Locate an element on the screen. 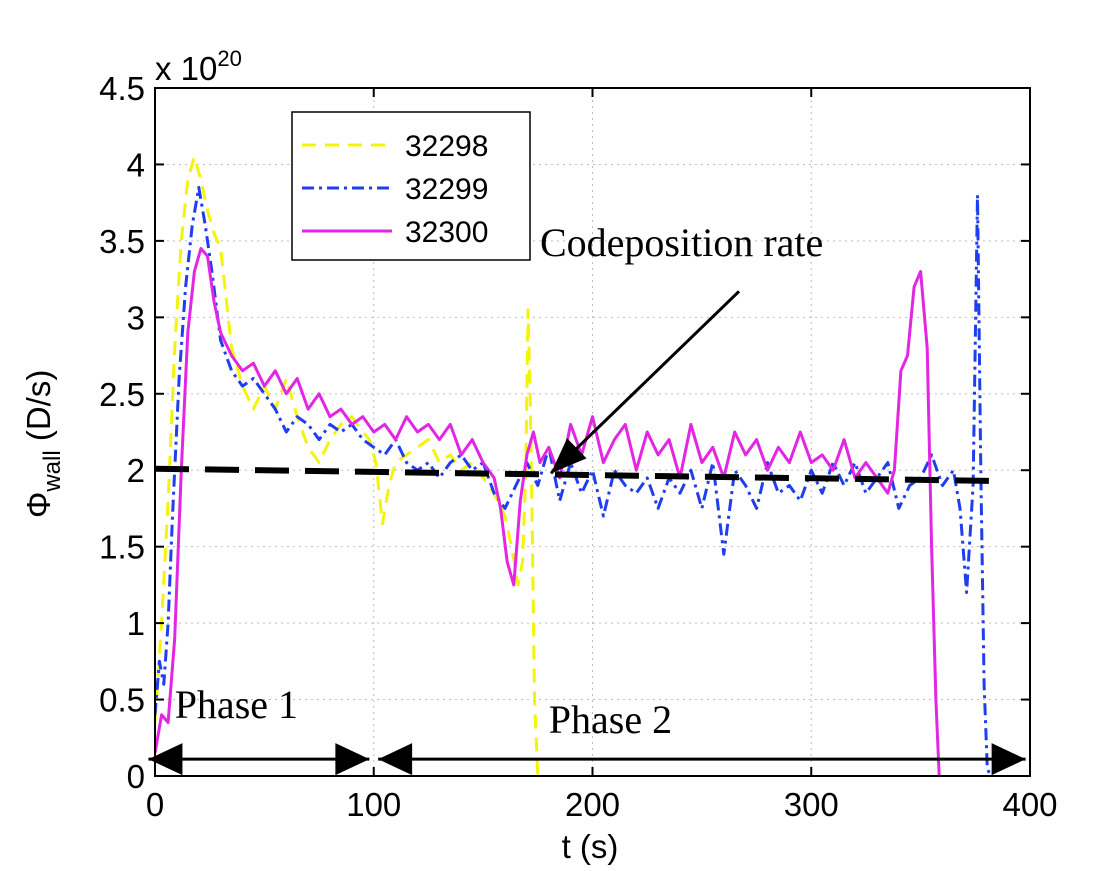  y-axis-symbol: Φ is located at coordinates (38, 505).